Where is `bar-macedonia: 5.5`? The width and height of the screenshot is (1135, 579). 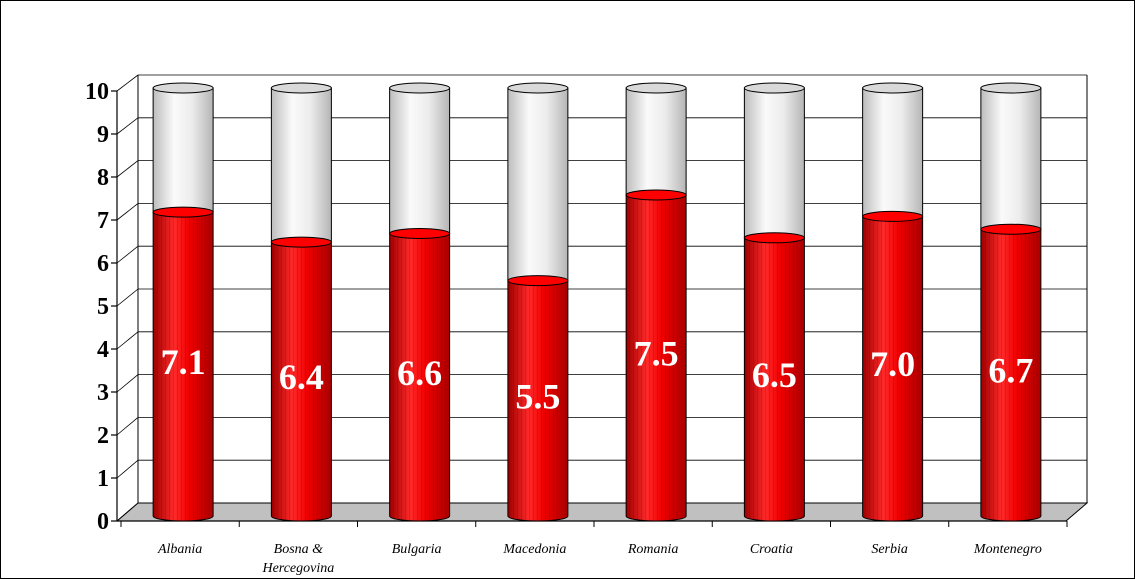
bar-macedonia: 5.5 is located at coordinates (538, 302).